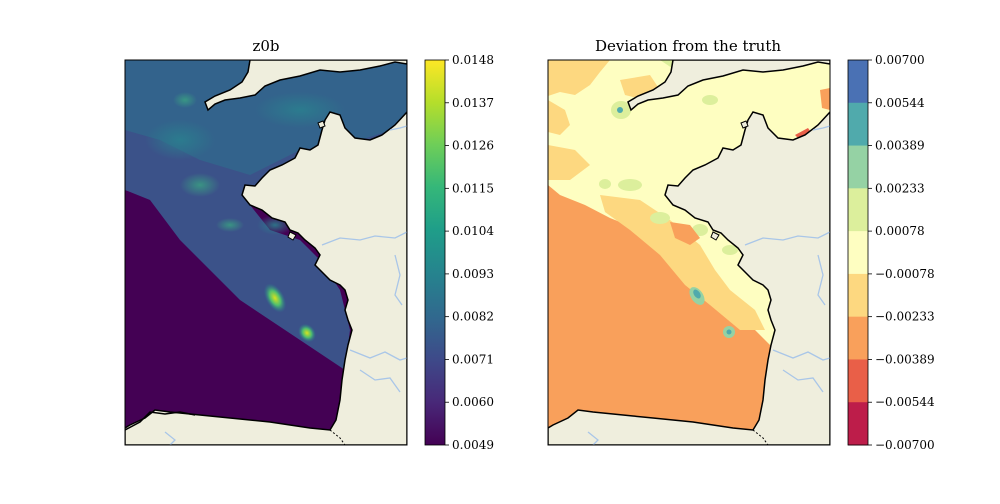 The image size is (1000, 504). What do you see at coordinates (900, 146) in the screenshot?
I see `right-colorbar-tick-label: 0.00389` at bounding box center [900, 146].